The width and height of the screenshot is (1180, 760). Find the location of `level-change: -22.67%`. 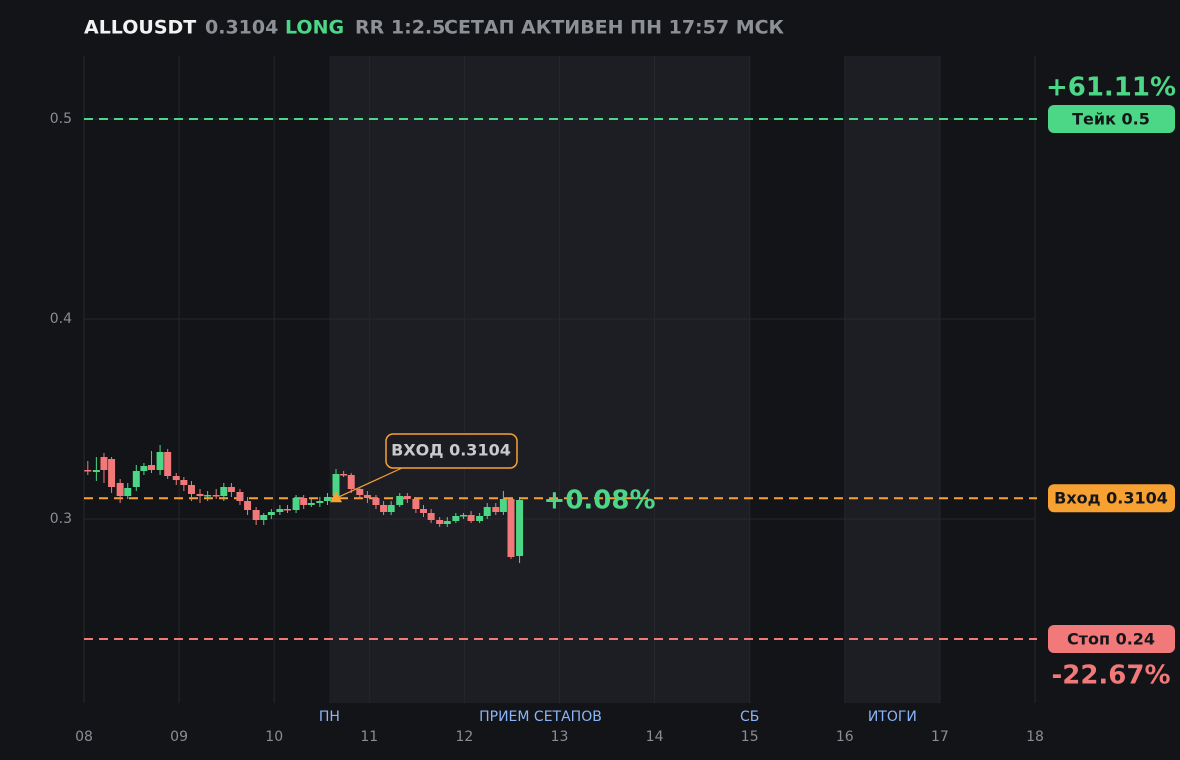

level-change: -22.67% is located at coordinates (1110, 676).